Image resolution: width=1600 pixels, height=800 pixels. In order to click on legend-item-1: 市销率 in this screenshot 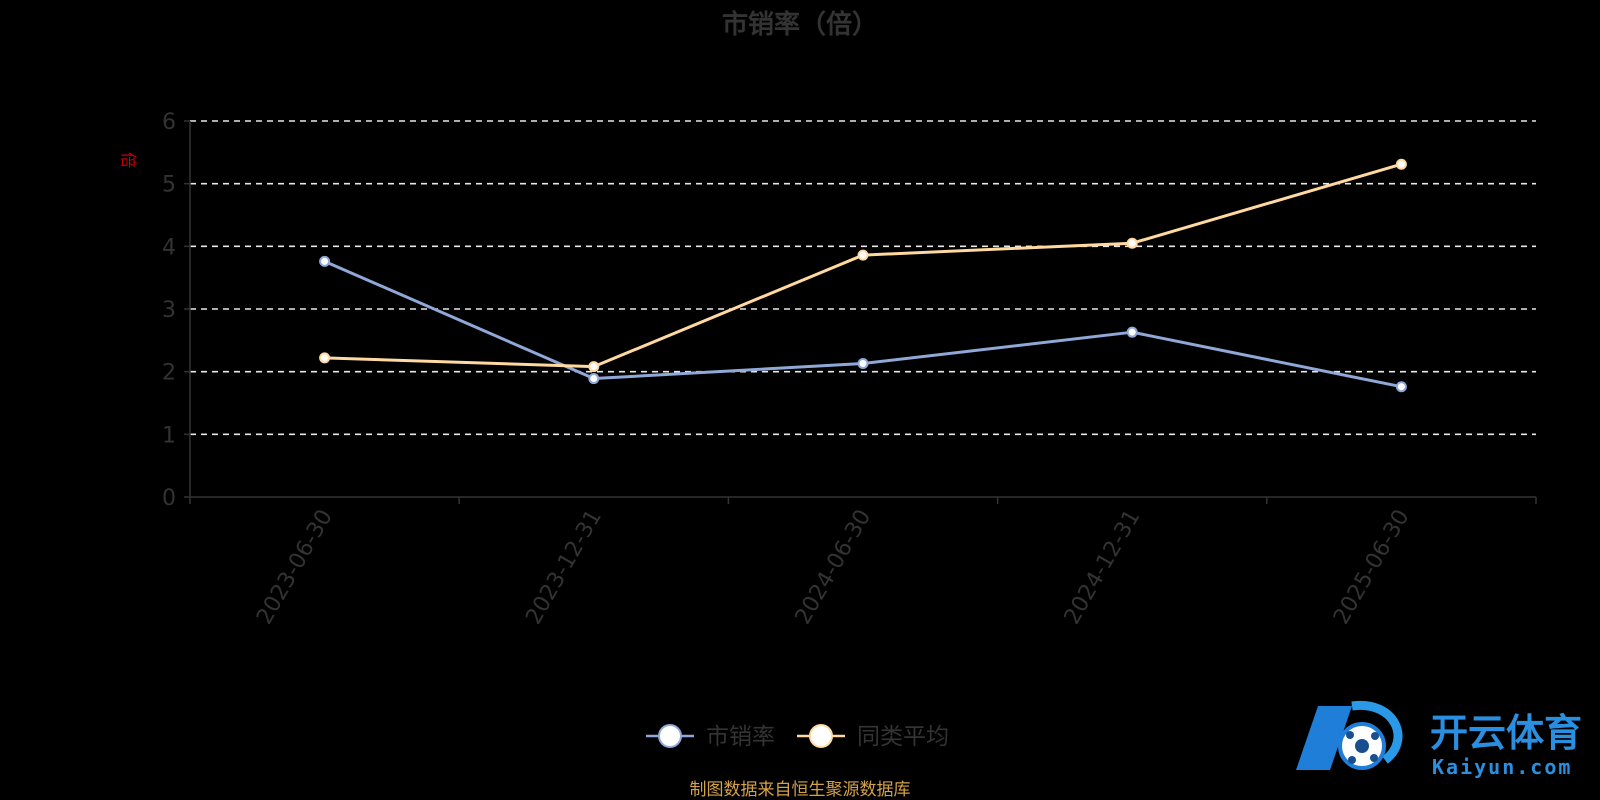, I will do `click(710, 737)`.